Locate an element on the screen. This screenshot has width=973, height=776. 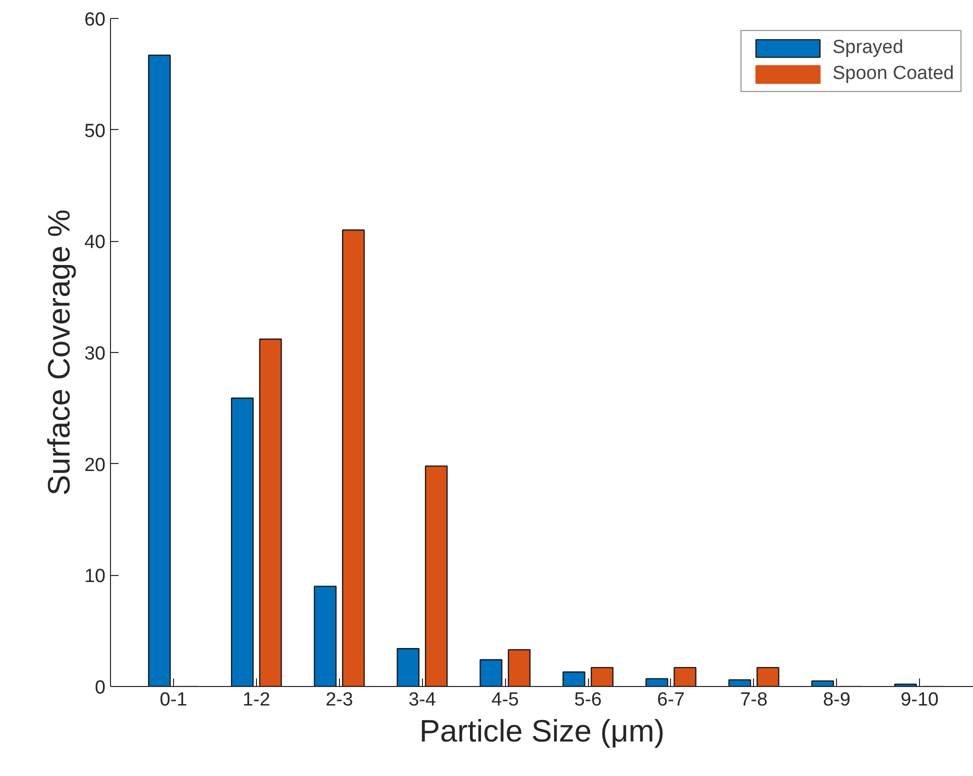
y-axis-title: Surface Coverage % is located at coordinates (58, 352).